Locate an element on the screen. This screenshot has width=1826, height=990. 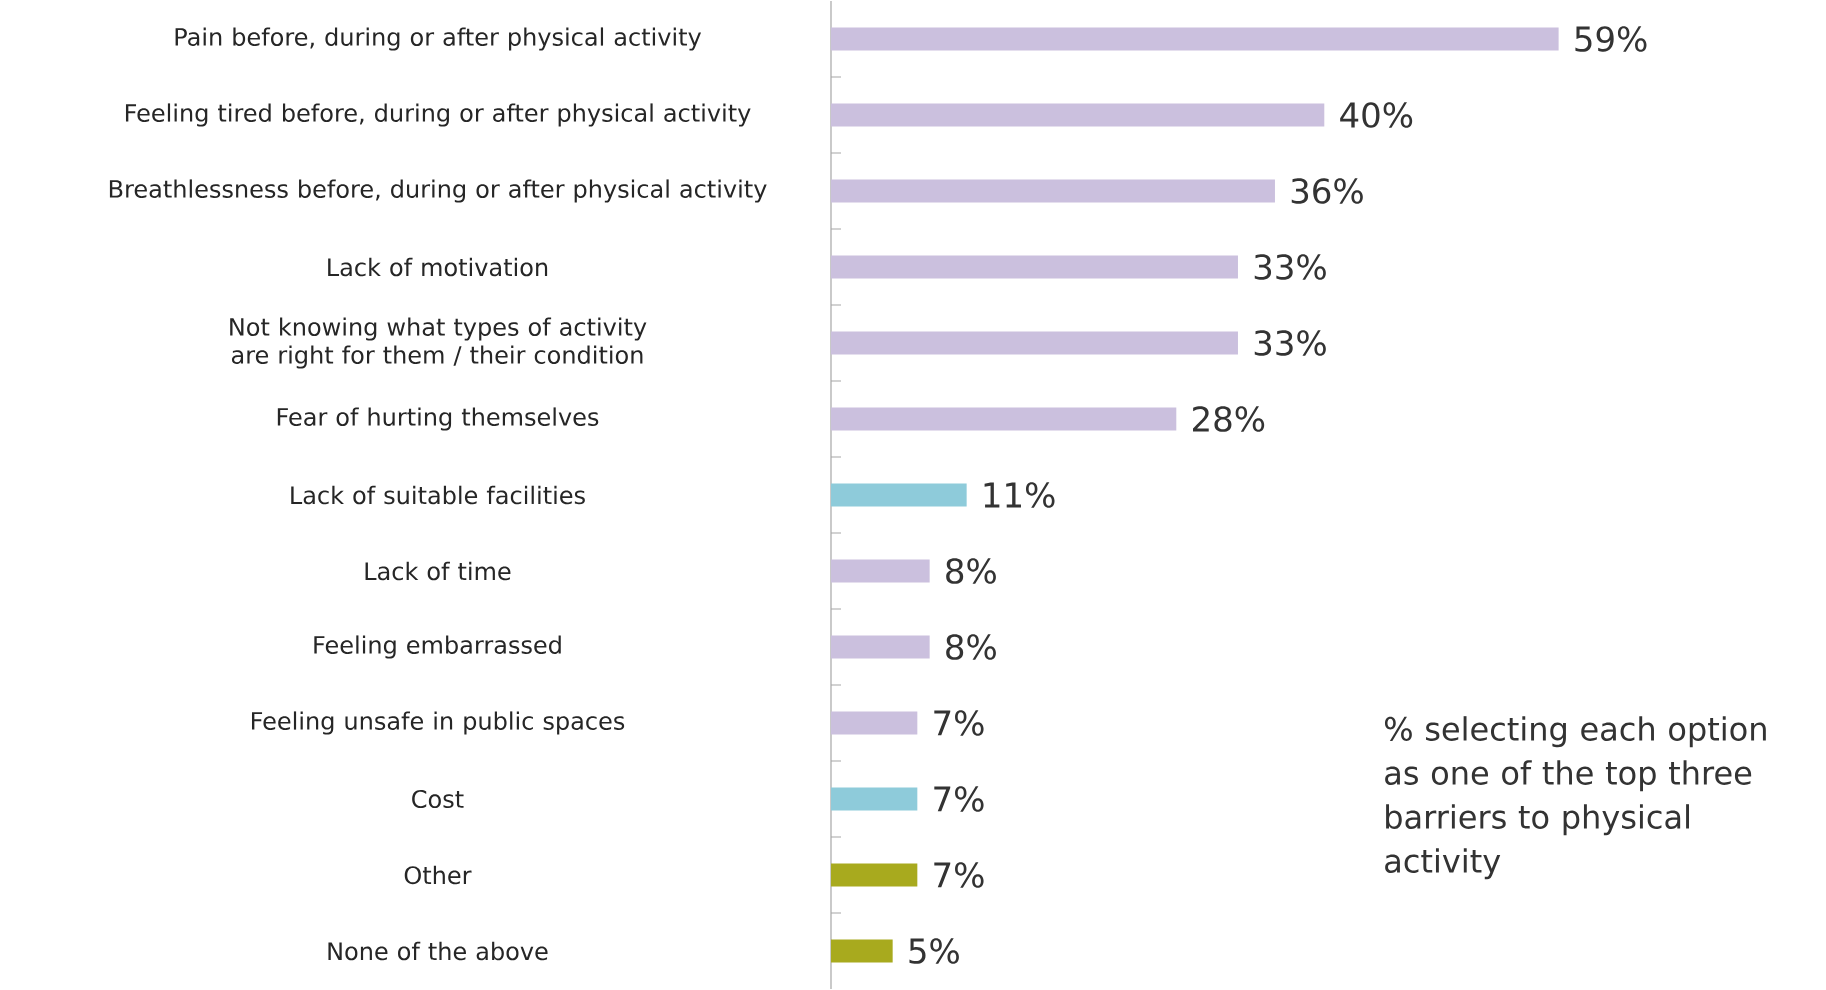
y-tick-label: Lack of suitable facilities is located at coordinates (438, 495).